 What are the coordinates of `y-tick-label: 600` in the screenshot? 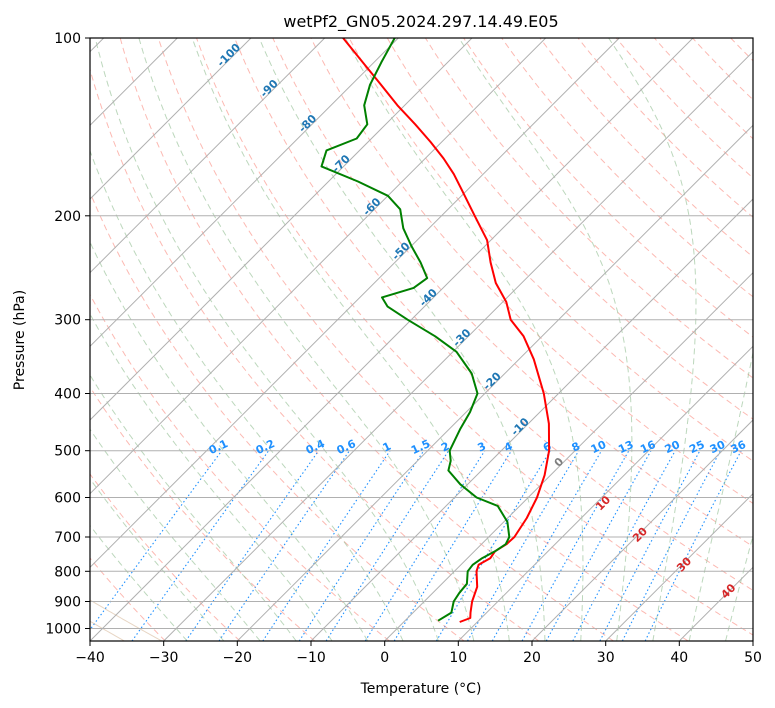 It's located at (67, 499).